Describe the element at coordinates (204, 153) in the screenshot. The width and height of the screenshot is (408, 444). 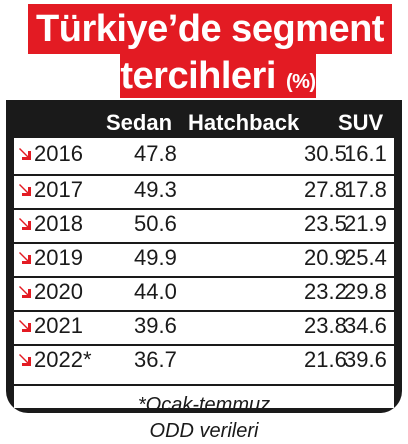
I see `table-row: 2016 47.8 30.5 16.1` at that location.